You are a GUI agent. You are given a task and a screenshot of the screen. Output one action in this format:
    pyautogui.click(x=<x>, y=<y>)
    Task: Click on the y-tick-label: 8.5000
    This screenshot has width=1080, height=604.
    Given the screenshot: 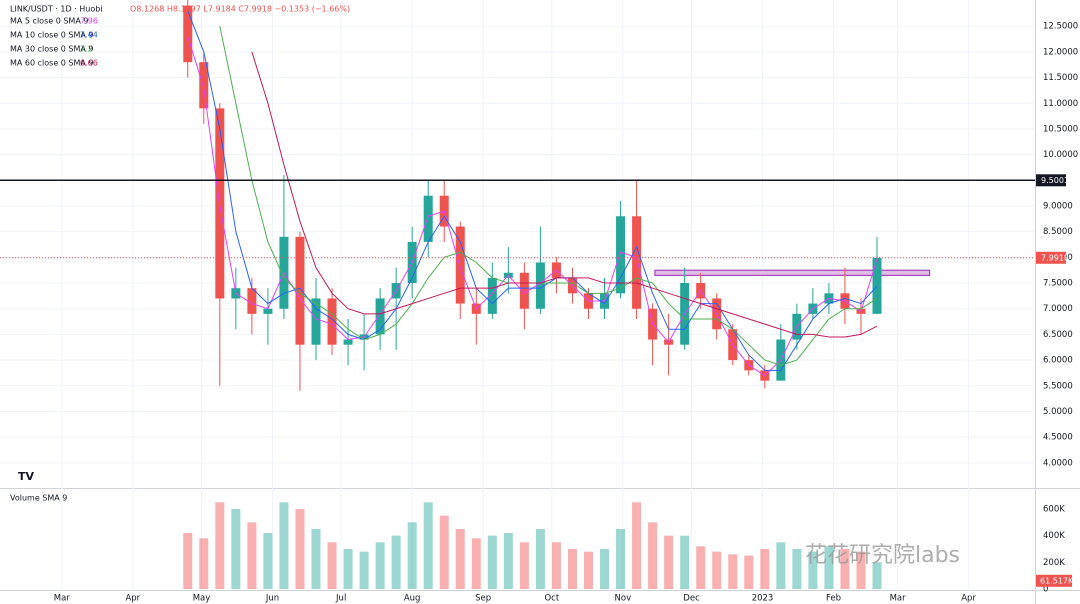 What is the action you would take?
    pyautogui.click(x=1058, y=232)
    